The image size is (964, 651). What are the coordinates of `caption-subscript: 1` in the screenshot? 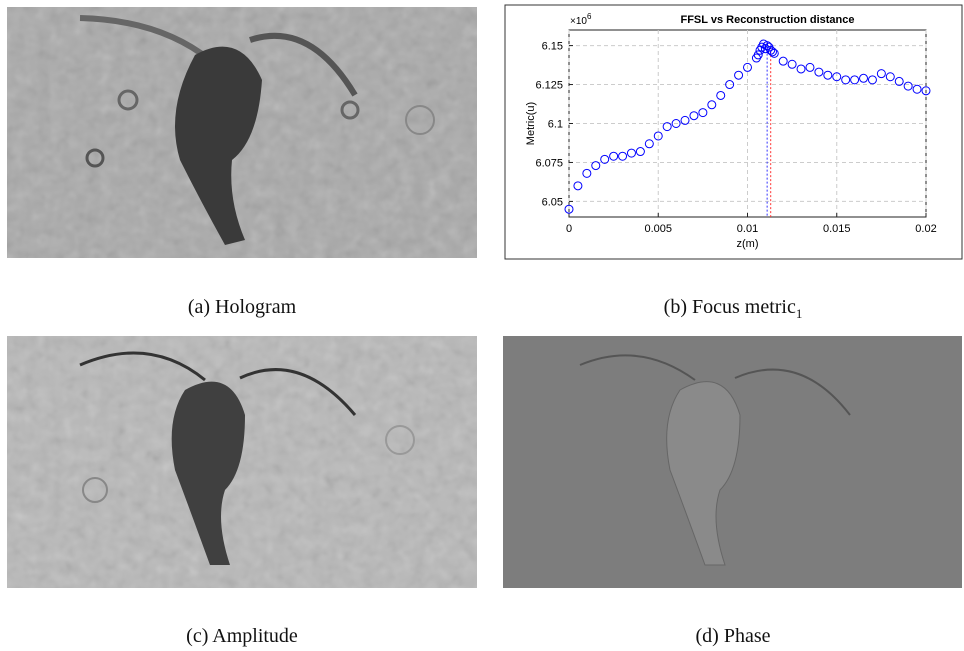 It's located at (799, 313).